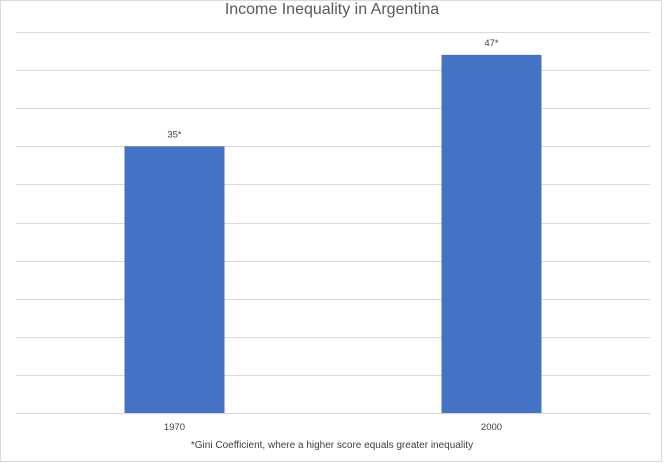 Image resolution: width=664 pixels, height=464 pixels. I want to click on chart-title: Income Inequality in Argentina, so click(332, 9).